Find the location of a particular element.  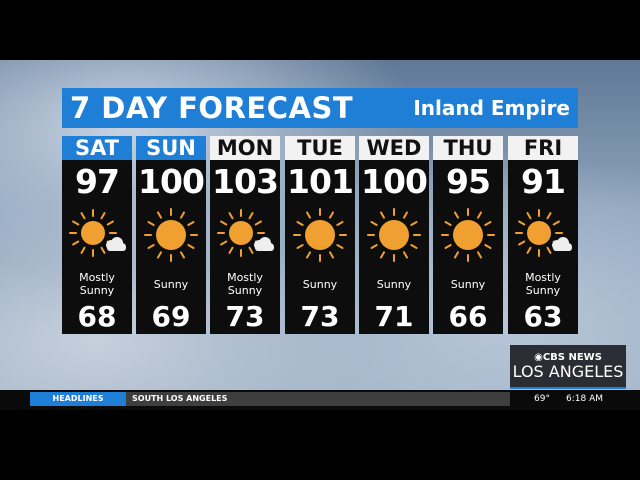

network-name: CBS NEWS is located at coordinates (572, 357).